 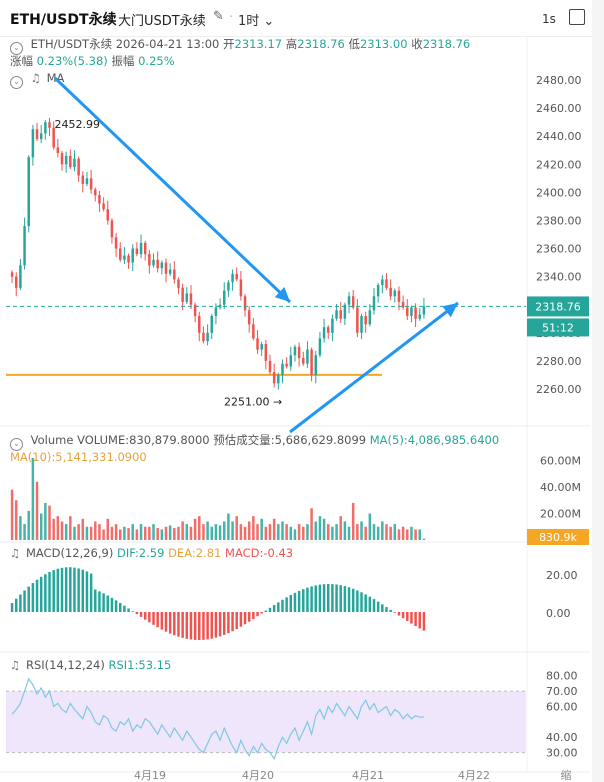 I want to click on rsi-bell-icon: ♫, so click(x=15, y=665).